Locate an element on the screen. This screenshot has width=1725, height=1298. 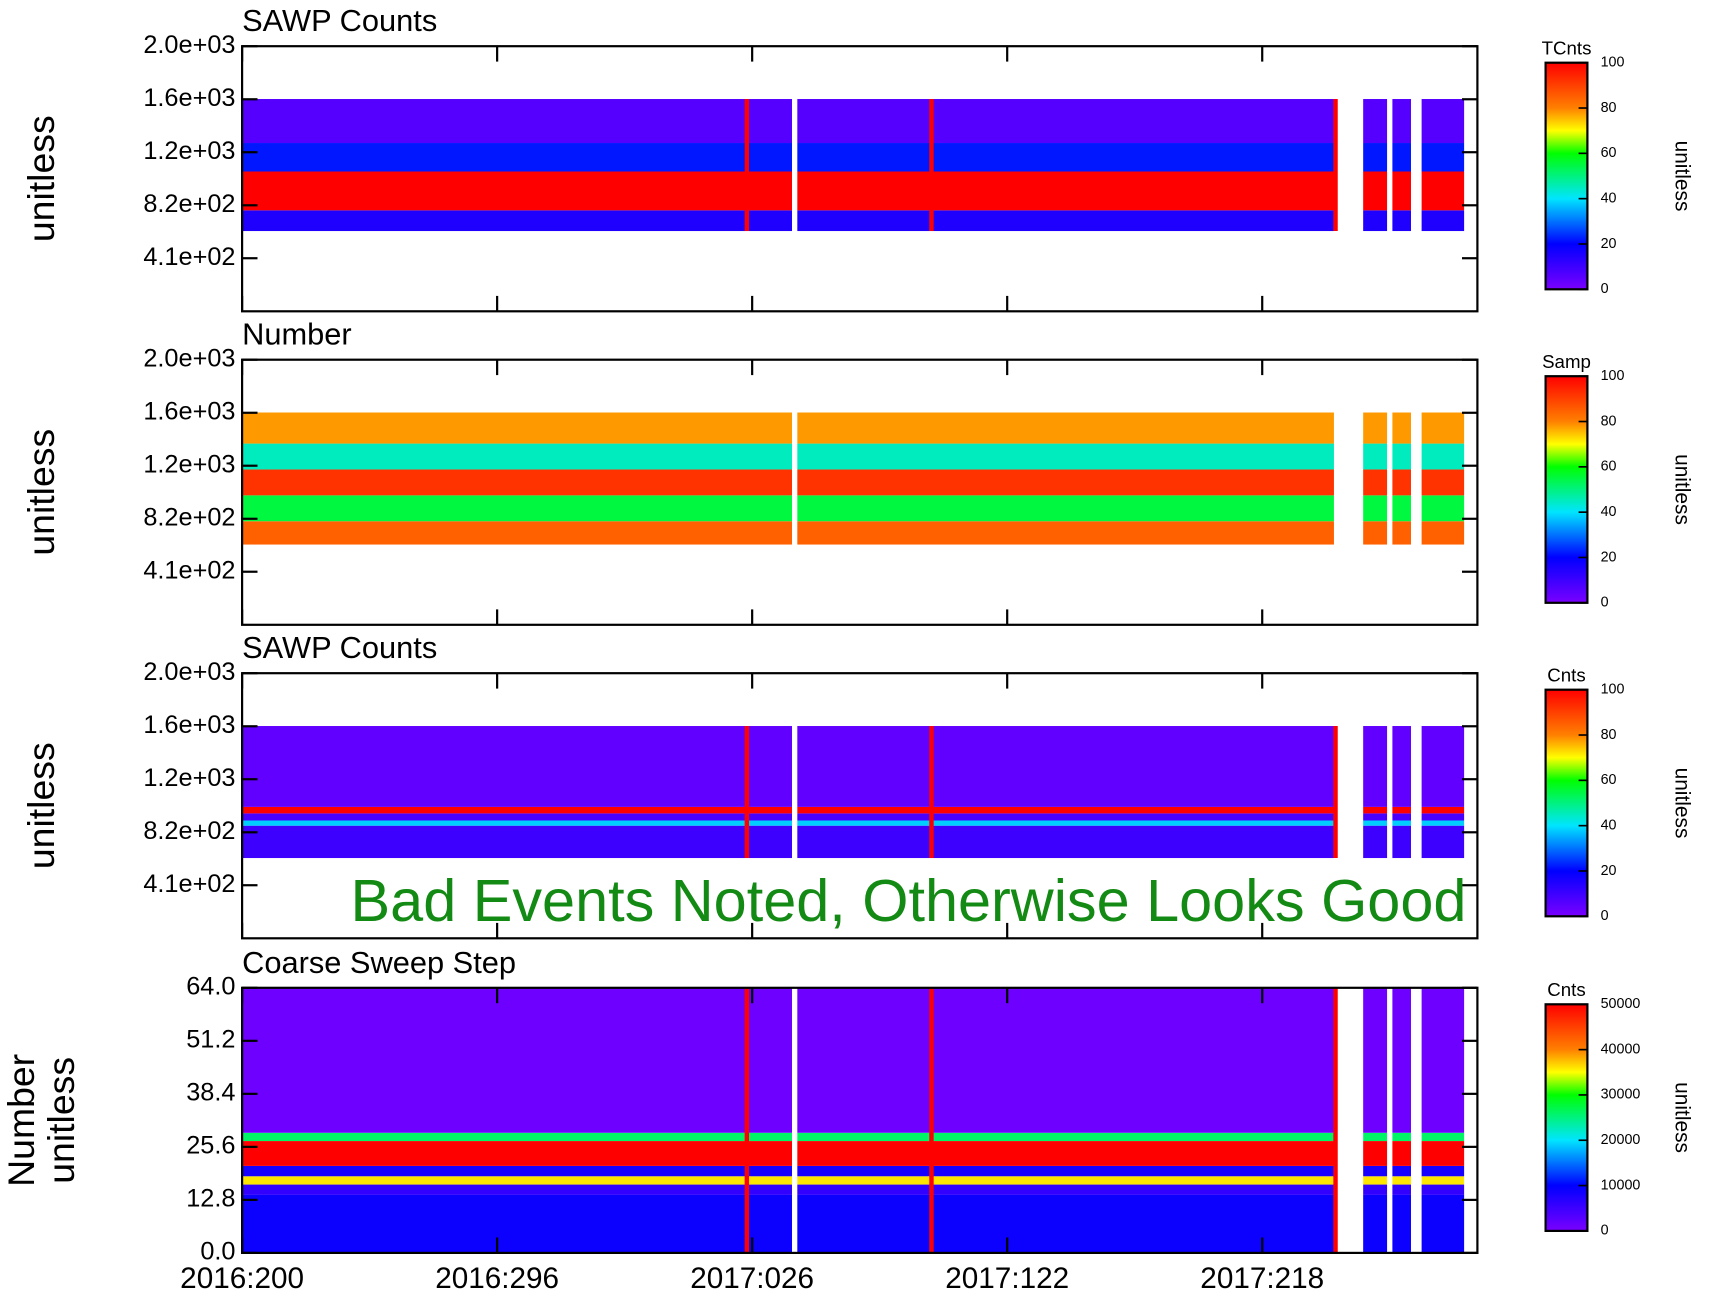
colorbar-title: Cnts is located at coordinates (1566, 989).